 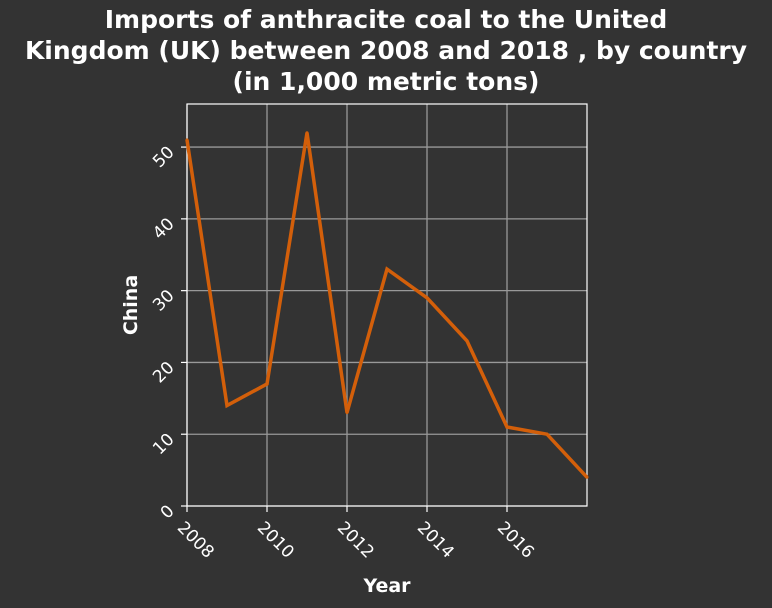 I want to click on x-tick-label: 2016, so click(x=515, y=540).